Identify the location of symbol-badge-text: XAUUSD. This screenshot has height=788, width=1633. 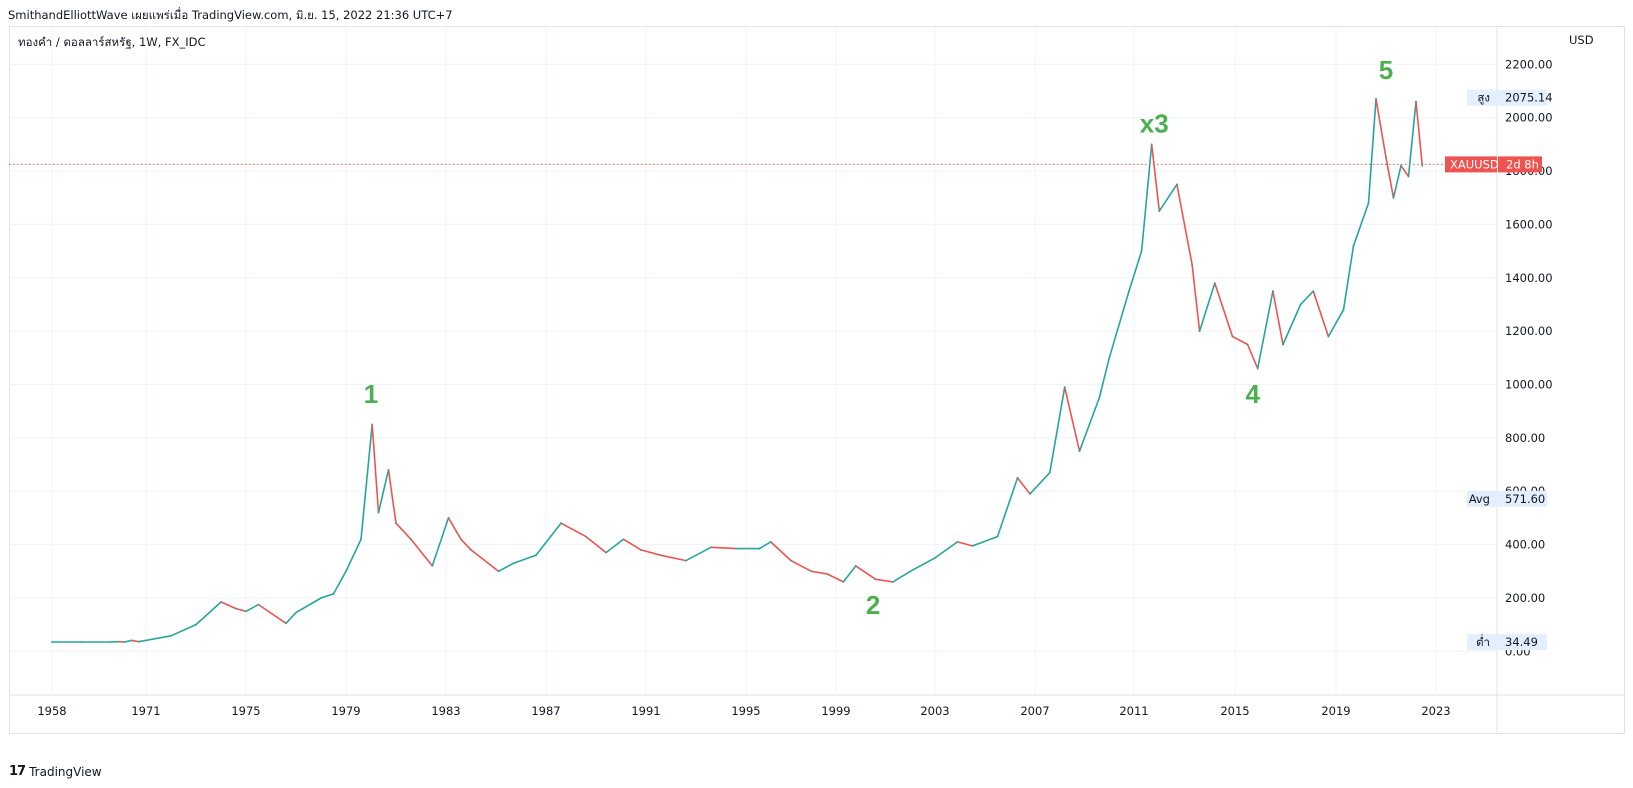
(1474, 164).